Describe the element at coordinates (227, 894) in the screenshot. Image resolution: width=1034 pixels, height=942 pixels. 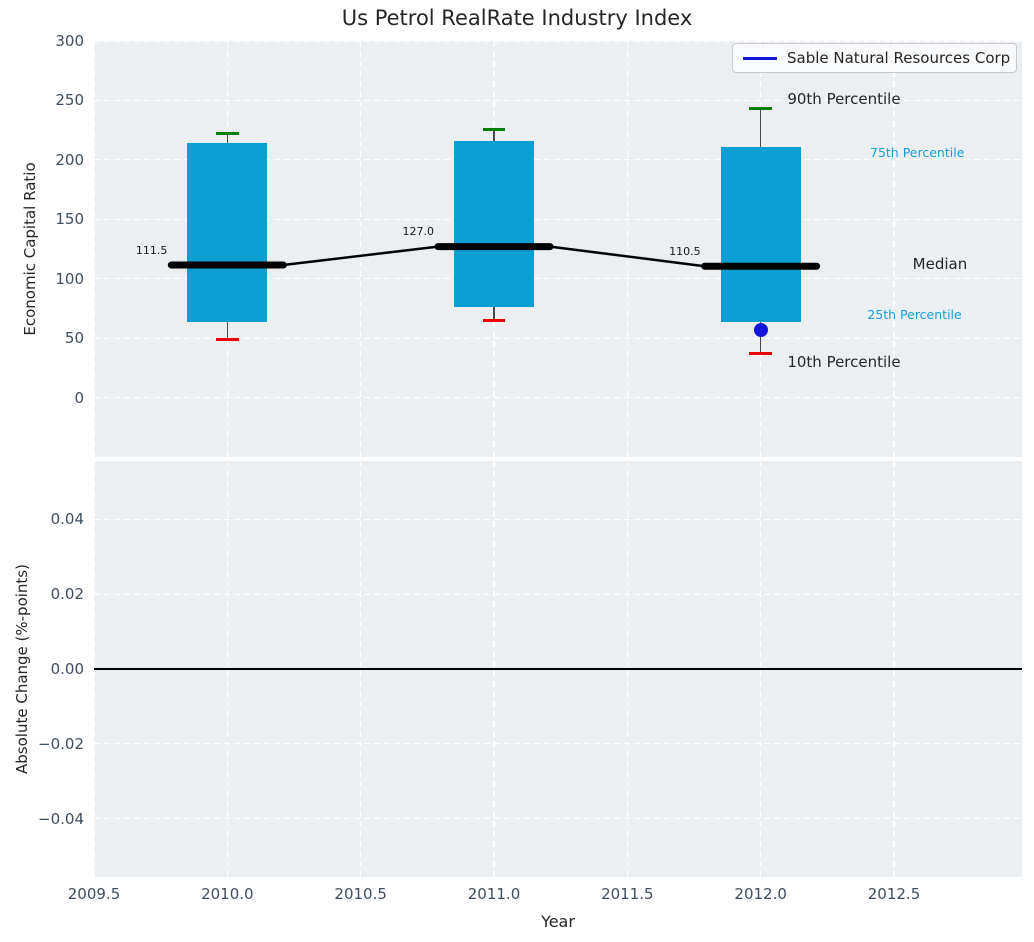
I see `x-tick-label: 2010.0` at that location.